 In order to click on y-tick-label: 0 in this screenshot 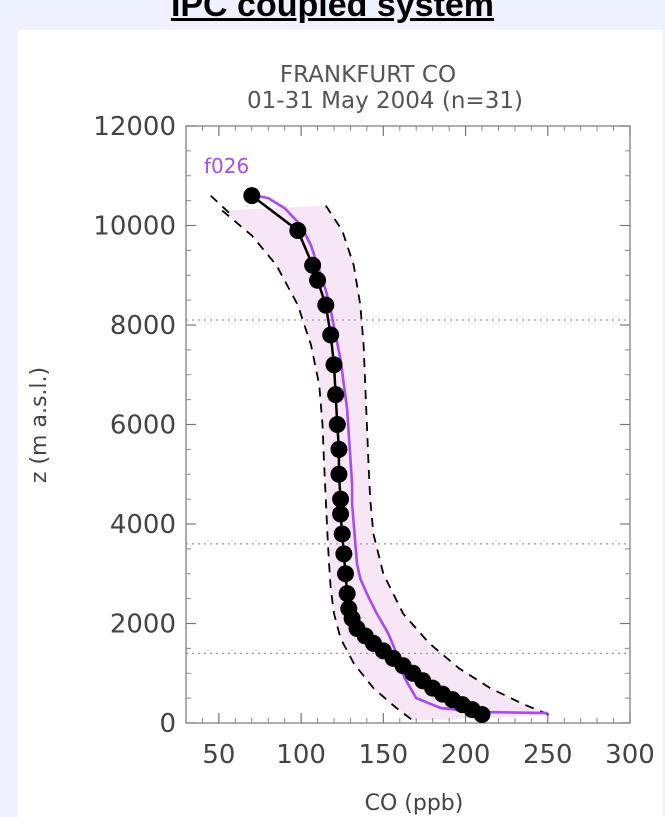, I will do `click(167, 724)`.